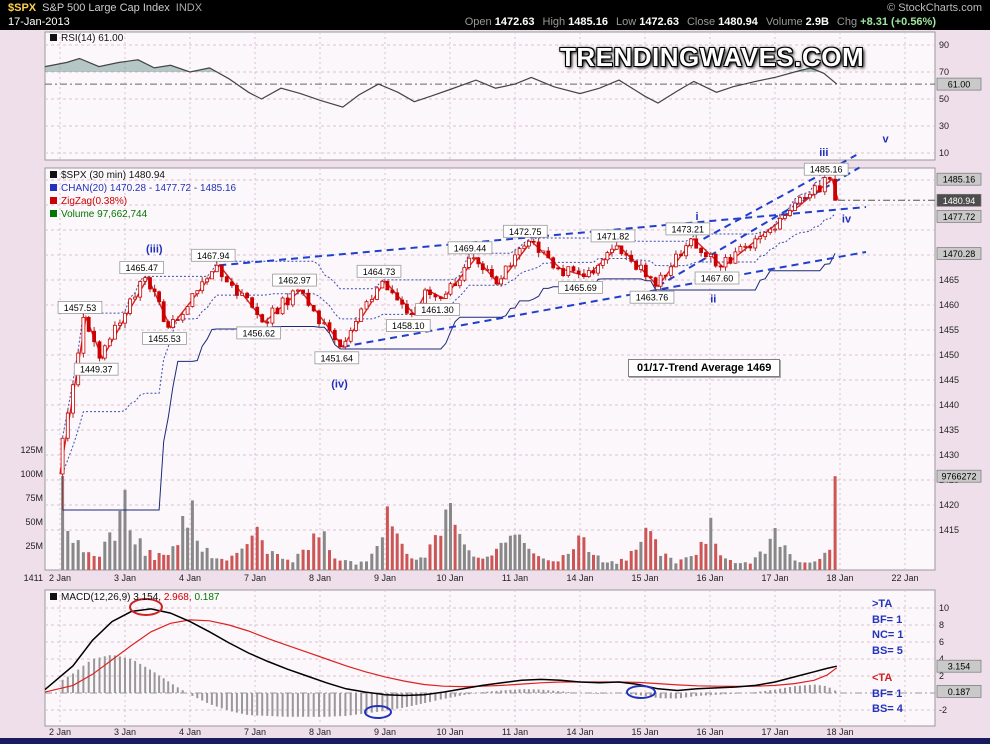 The height and width of the screenshot is (744, 990). I want to click on svg-text: 1451.64, so click(337, 358).